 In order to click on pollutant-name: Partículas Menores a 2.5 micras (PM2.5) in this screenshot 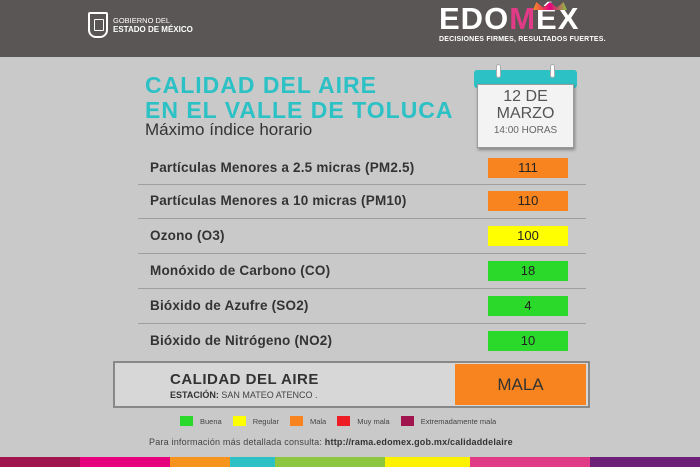, I will do `click(282, 167)`.